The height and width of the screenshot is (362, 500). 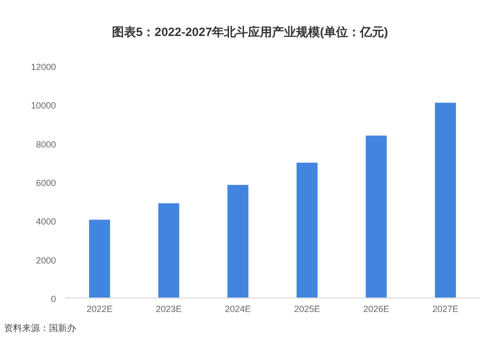 I want to click on y-tick-label: 6000, so click(x=46, y=183).